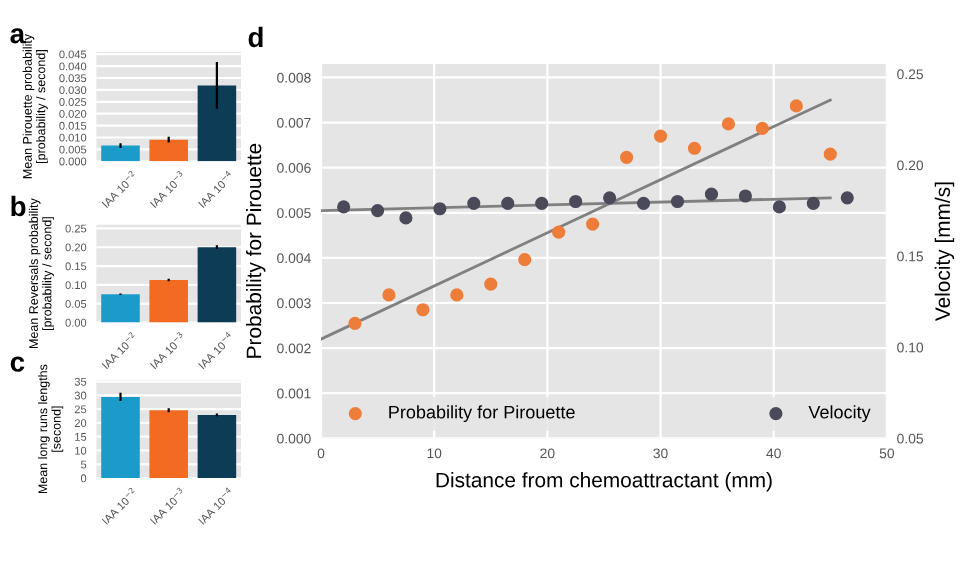 This screenshot has width=964, height=576. I want to click on legend-label: Probability for Pirouette, so click(482, 414).